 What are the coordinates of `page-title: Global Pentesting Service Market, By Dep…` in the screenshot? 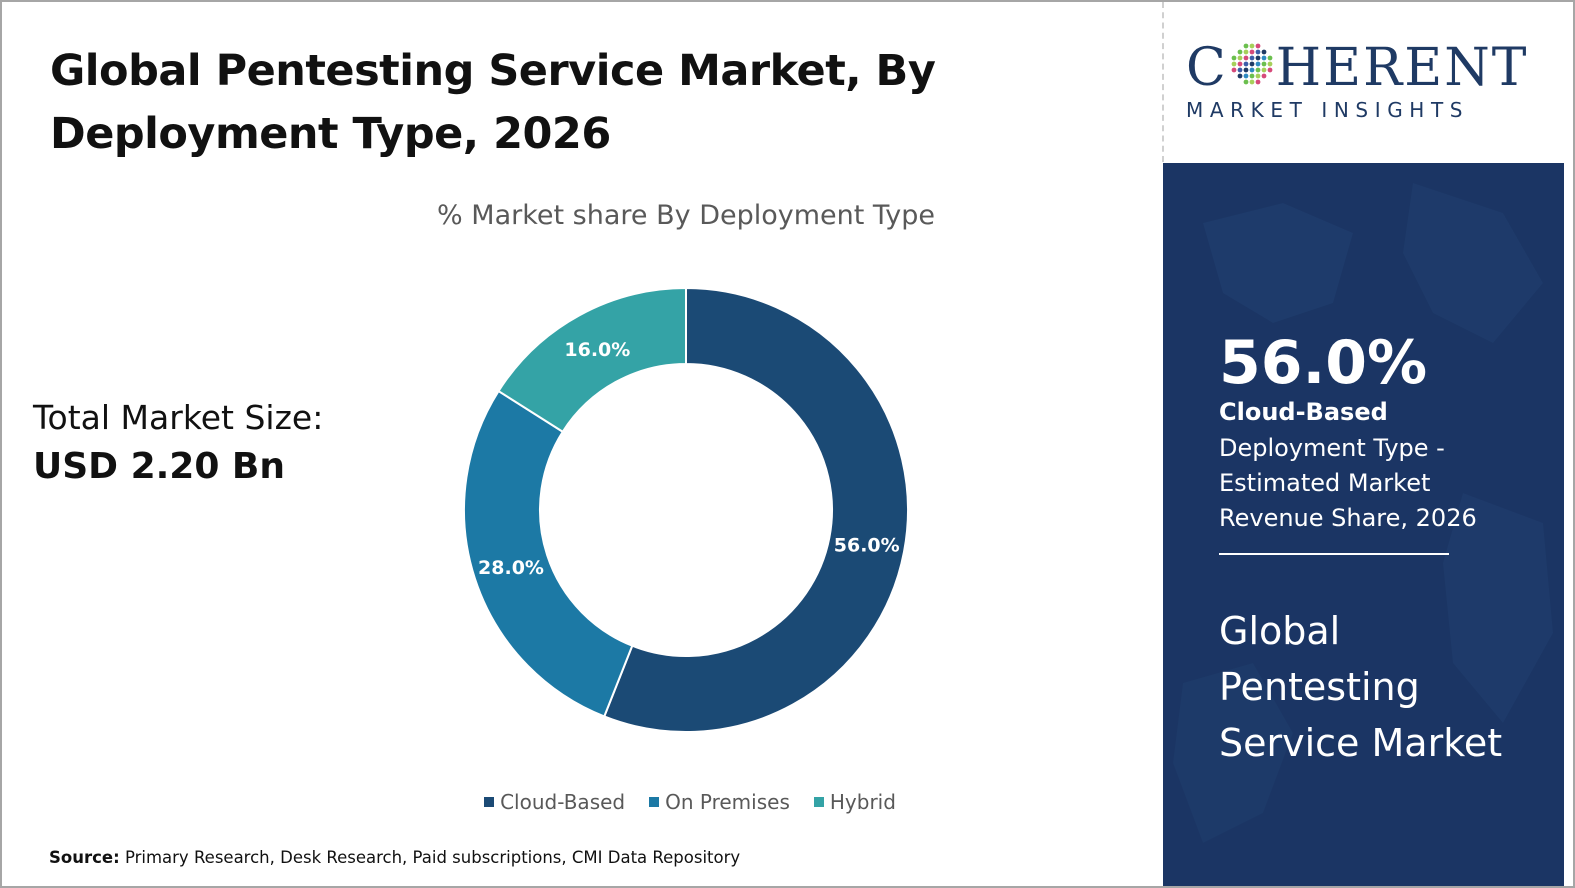 It's located at (550, 103).